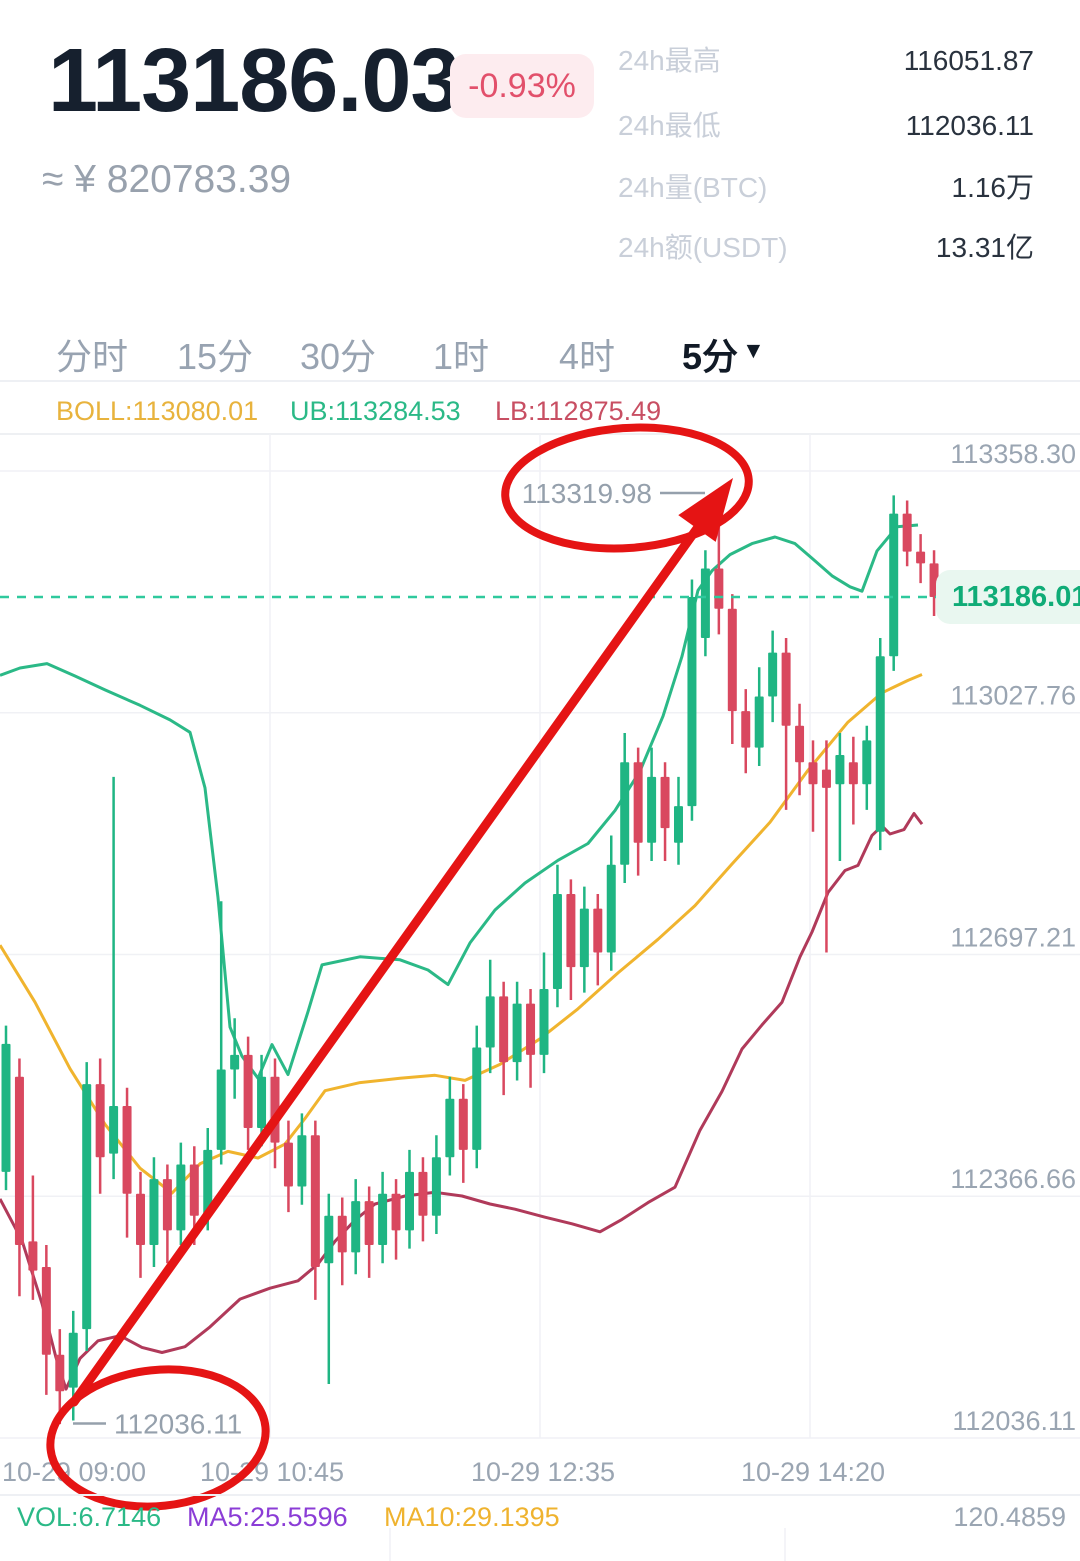 This screenshot has height=1561, width=1080. Describe the element at coordinates (587, 356) in the screenshot. I see `tab-4h: 4时` at that location.